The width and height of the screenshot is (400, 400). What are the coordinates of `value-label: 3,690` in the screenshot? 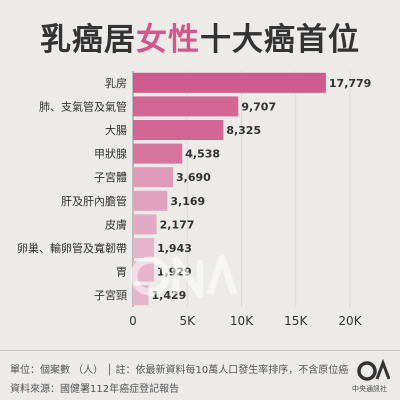 It's located at (193, 177).